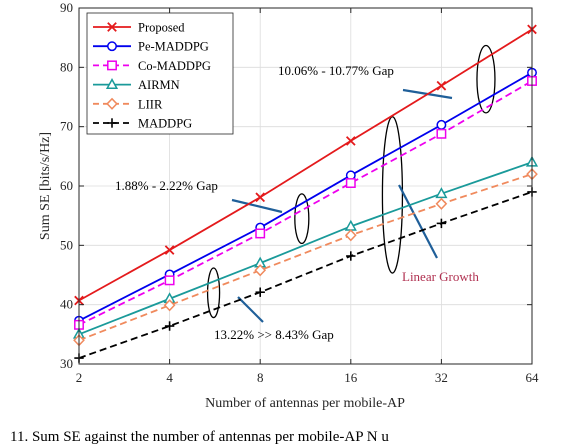 The width and height of the screenshot is (574, 446). Describe the element at coordinates (66, 66) in the screenshot. I see `y-tick-label-5: 80` at that location.